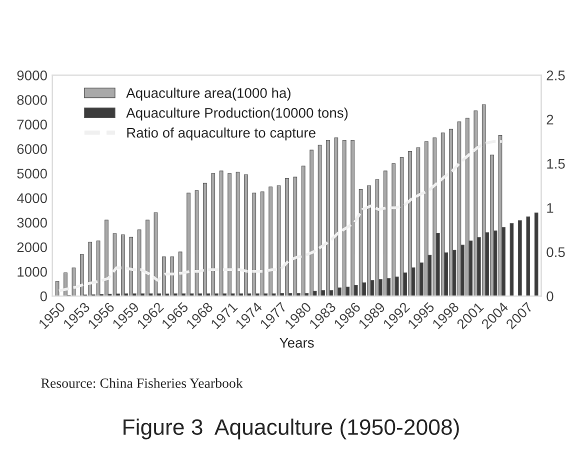 The height and width of the screenshot is (470, 582). What do you see at coordinates (221, 133) in the screenshot?
I see `legend-label: Ratio of aquaculture to capture` at bounding box center [221, 133].